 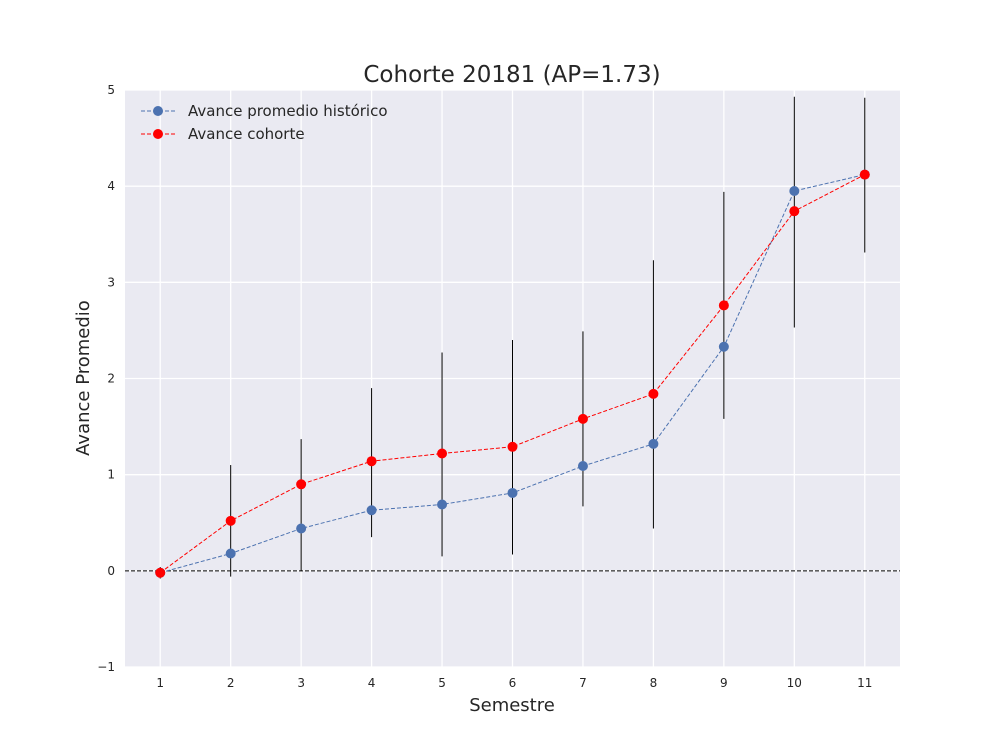 What do you see at coordinates (511, 75) in the screenshot?
I see `chart-title: Cohorte 20181 (AP=1.73)` at bounding box center [511, 75].